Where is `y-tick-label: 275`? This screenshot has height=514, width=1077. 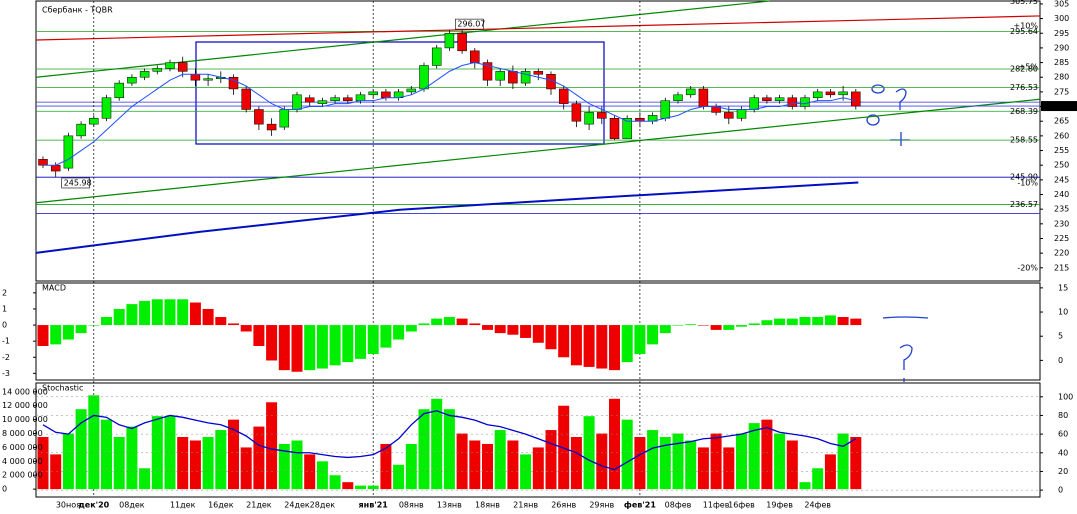 y-tick-label: 275 is located at coordinates (1061, 91).